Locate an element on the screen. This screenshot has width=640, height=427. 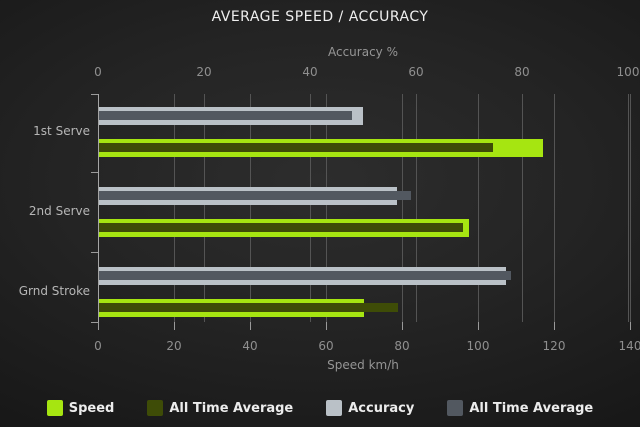
top-tick-label: 20 is located at coordinates (204, 72).